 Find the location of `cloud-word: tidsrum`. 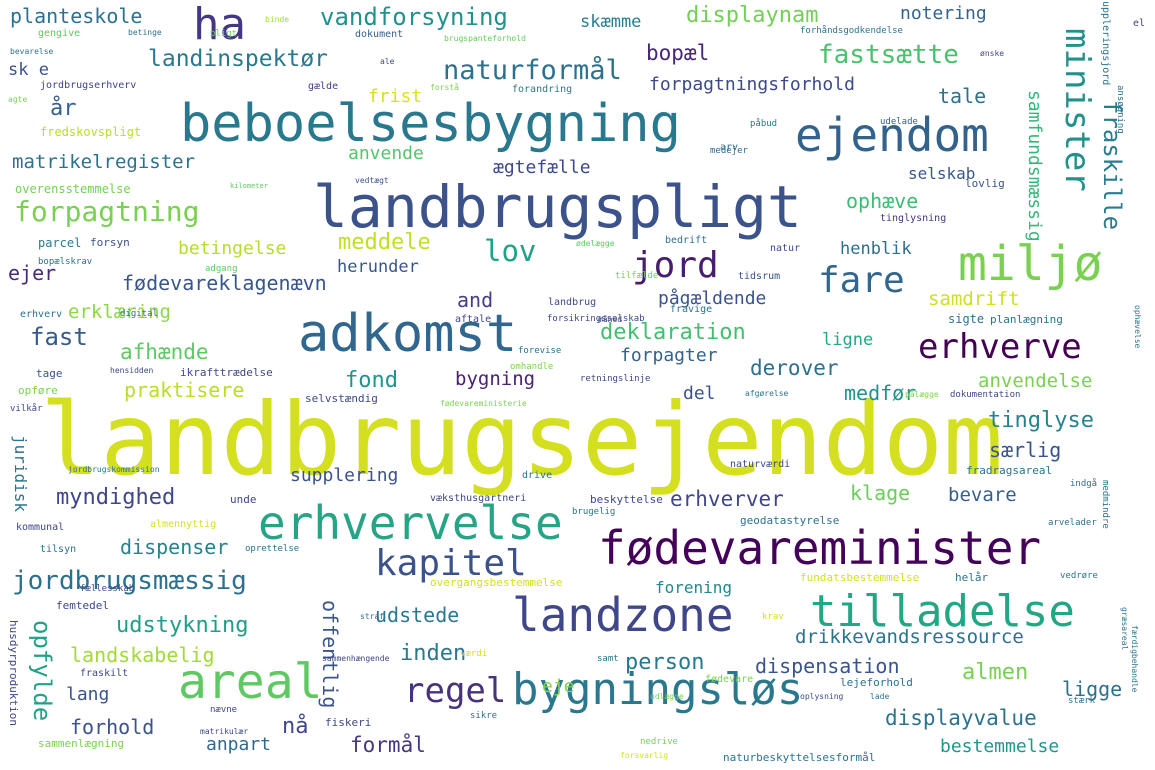

cloud-word: tidsrum is located at coordinates (759, 276).